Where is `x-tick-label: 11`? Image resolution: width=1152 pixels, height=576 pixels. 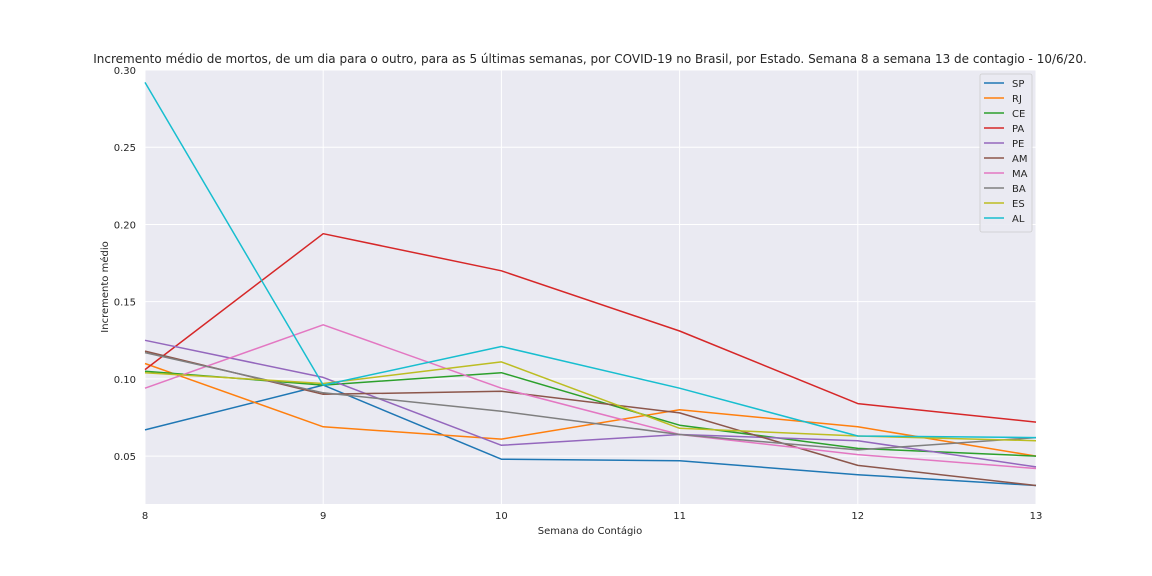
x-tick-label: 11 is located at coordinates (679, 516).